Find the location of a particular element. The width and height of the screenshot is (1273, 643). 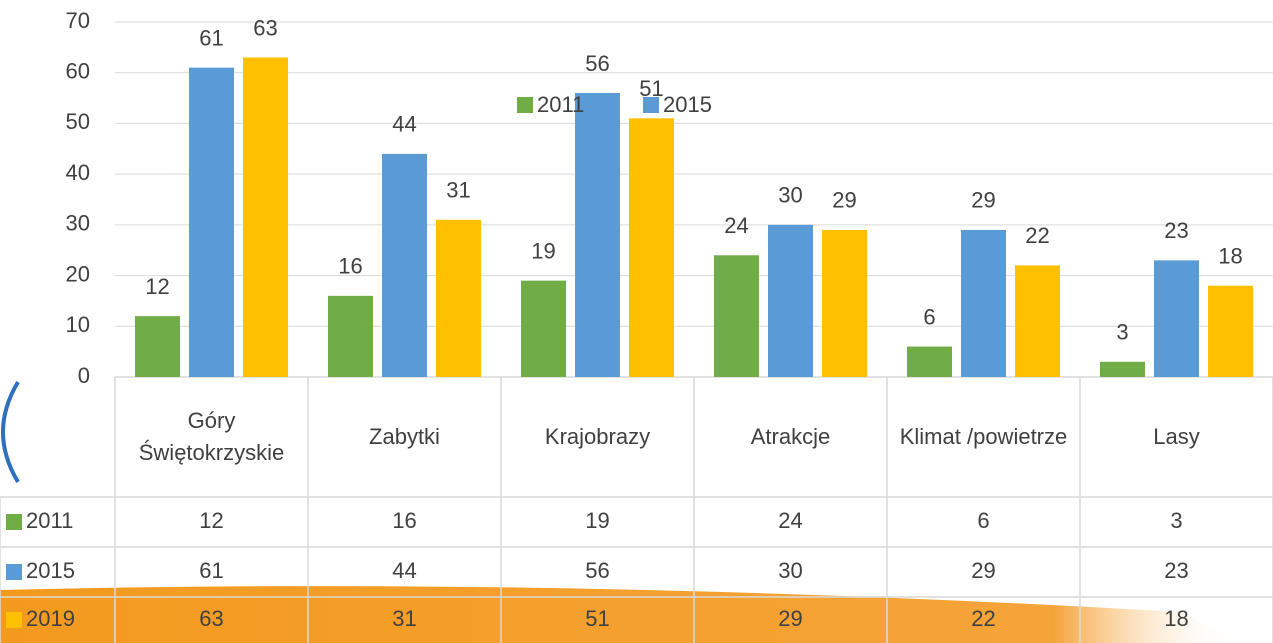

table-cell: 3 is located at coordinates (1176, 520).